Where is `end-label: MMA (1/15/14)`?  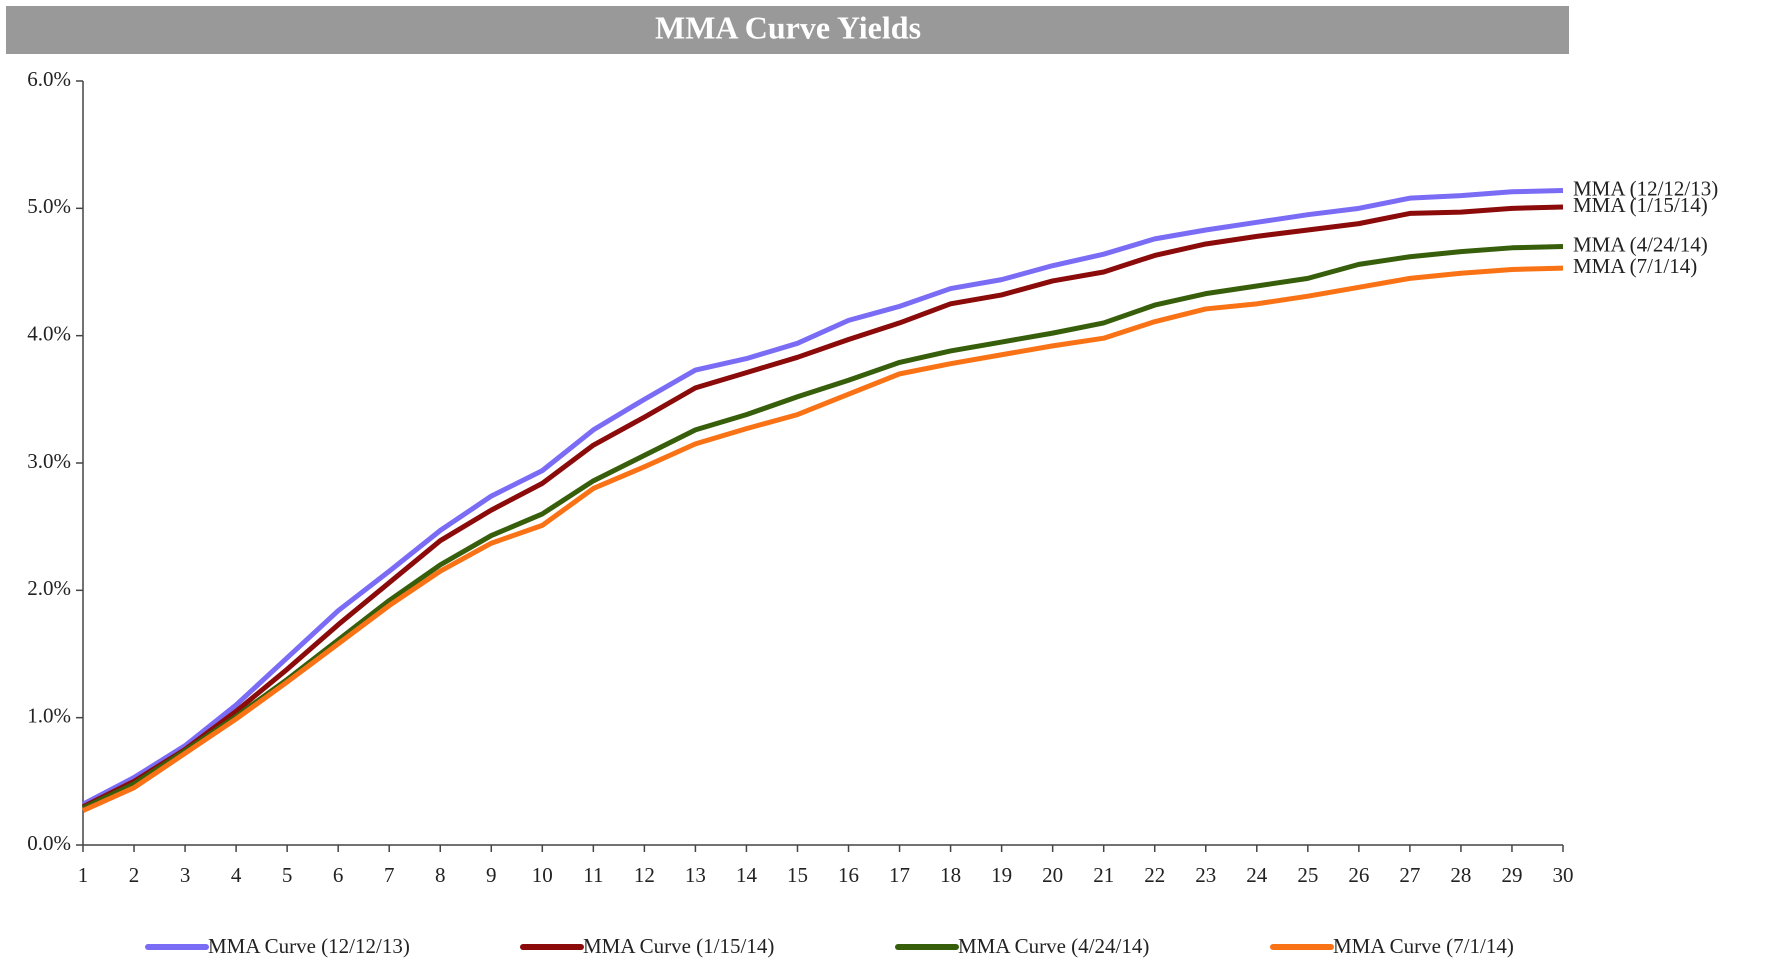
end-label: MMA (1/15/14) is located at coordinates (1640, 205).